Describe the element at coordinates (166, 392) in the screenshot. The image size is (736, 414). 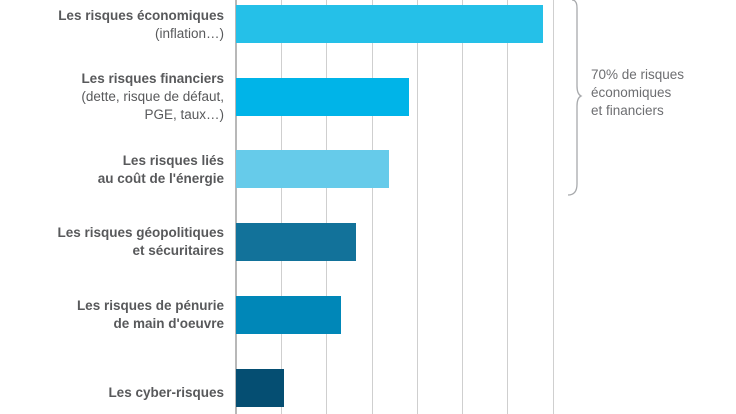
I see `category-label-cyber: Les cyber-risques` at that location.